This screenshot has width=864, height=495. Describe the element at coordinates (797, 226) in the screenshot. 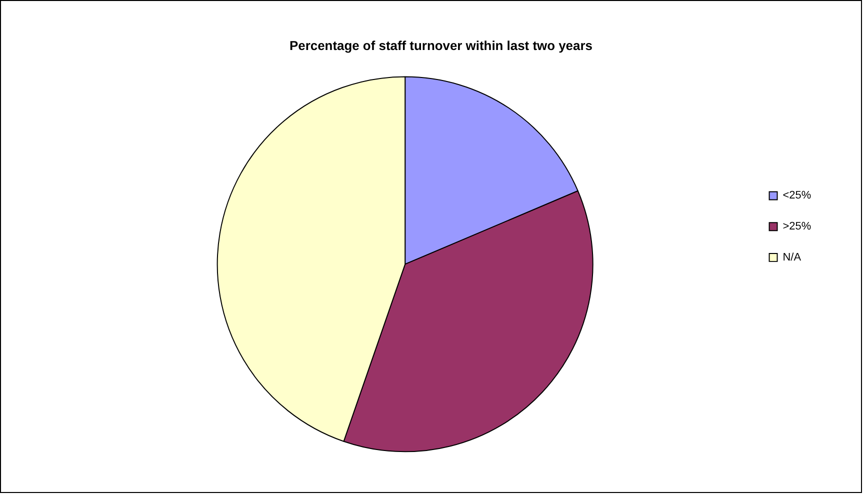

I see `legend-label: >25%` at that location.